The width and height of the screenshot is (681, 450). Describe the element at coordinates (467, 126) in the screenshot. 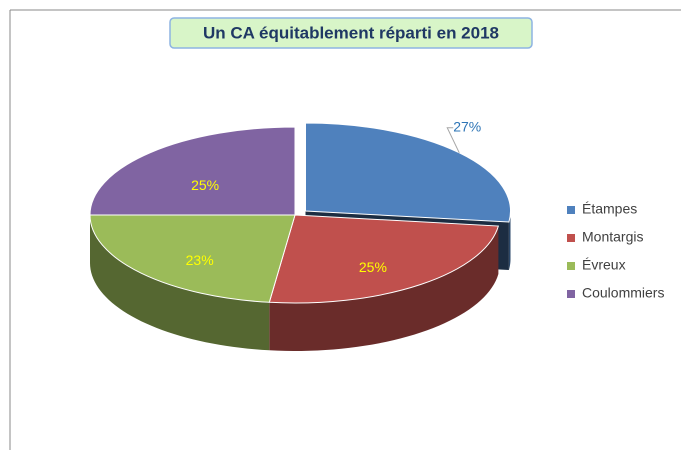

I see `data-label: 27%` at that location.